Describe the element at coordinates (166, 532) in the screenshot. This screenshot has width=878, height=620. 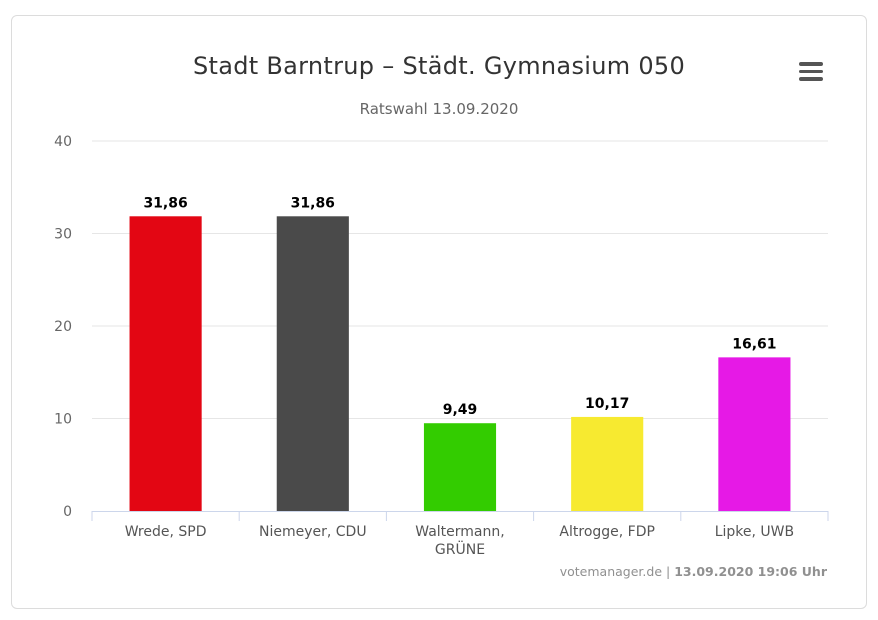
I see `x-category-label: Wrede, SPD` at that location.